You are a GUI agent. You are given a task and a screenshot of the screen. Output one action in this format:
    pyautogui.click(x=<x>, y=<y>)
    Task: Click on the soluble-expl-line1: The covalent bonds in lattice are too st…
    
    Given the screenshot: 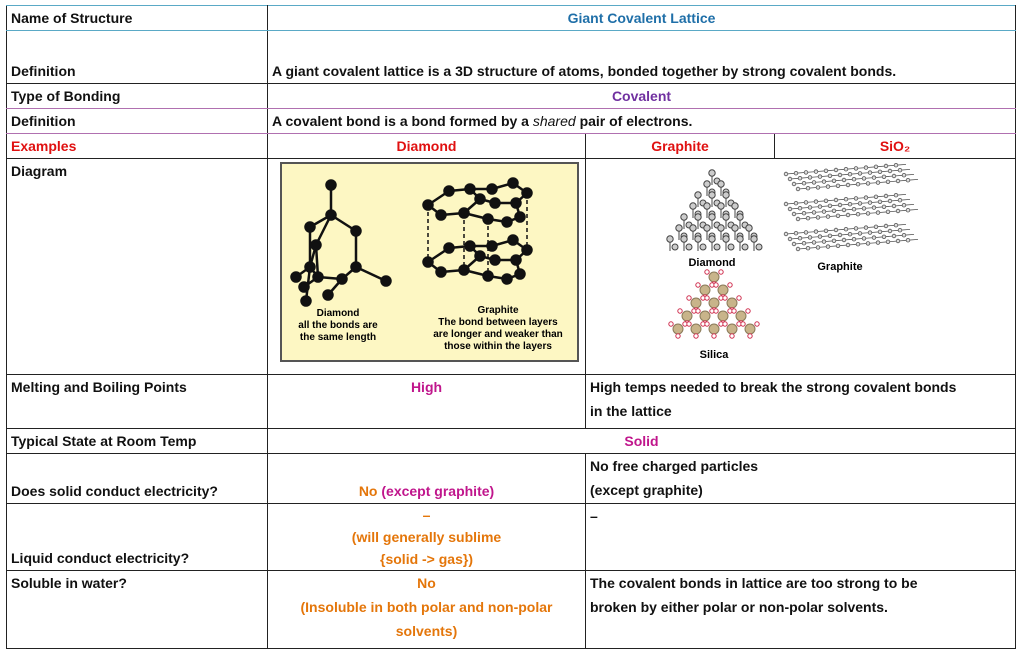 What is the action you would take?
    pyautogui.click(x=754, y=583)
    